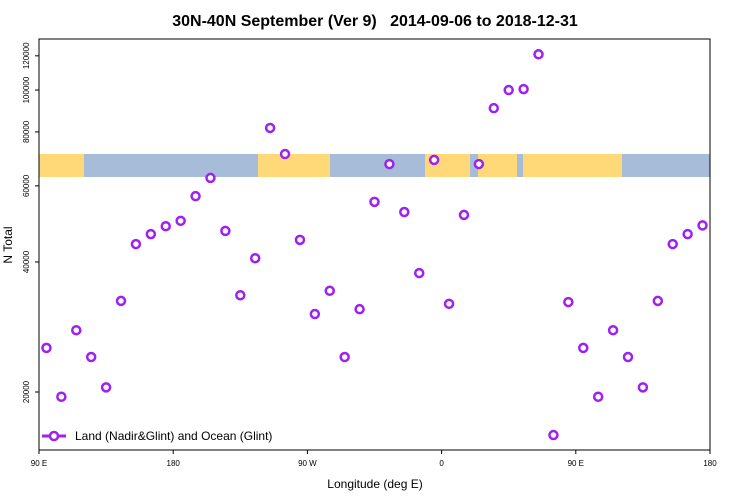  What do you see at coordinates (173, 436) in the screenshot?
I see `legend-label: Land (Nadir&Glint) and Ocean (Glint)` at bounding box center [173, 436].